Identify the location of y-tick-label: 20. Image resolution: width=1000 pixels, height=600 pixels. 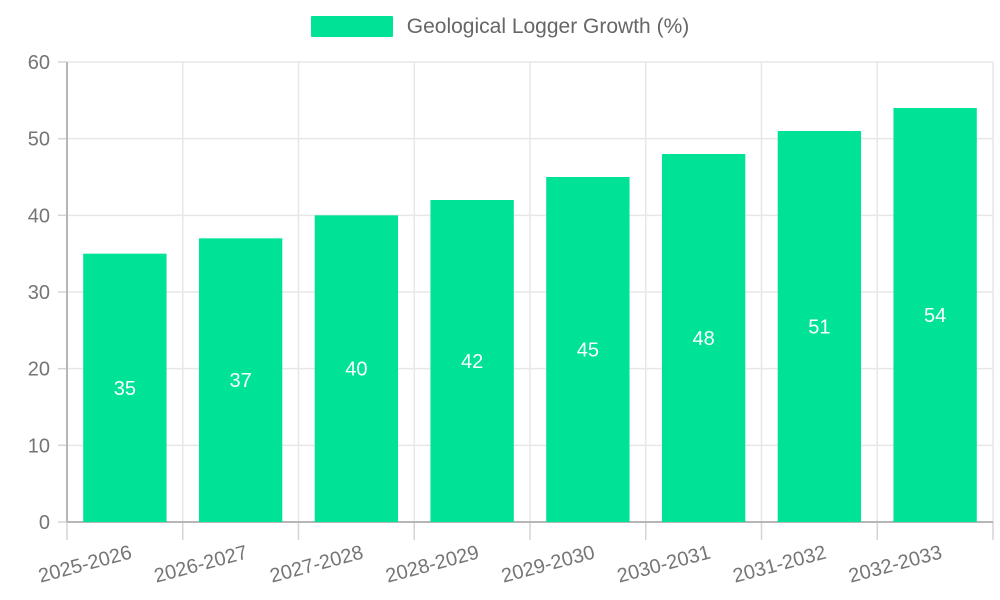
(39, 370).